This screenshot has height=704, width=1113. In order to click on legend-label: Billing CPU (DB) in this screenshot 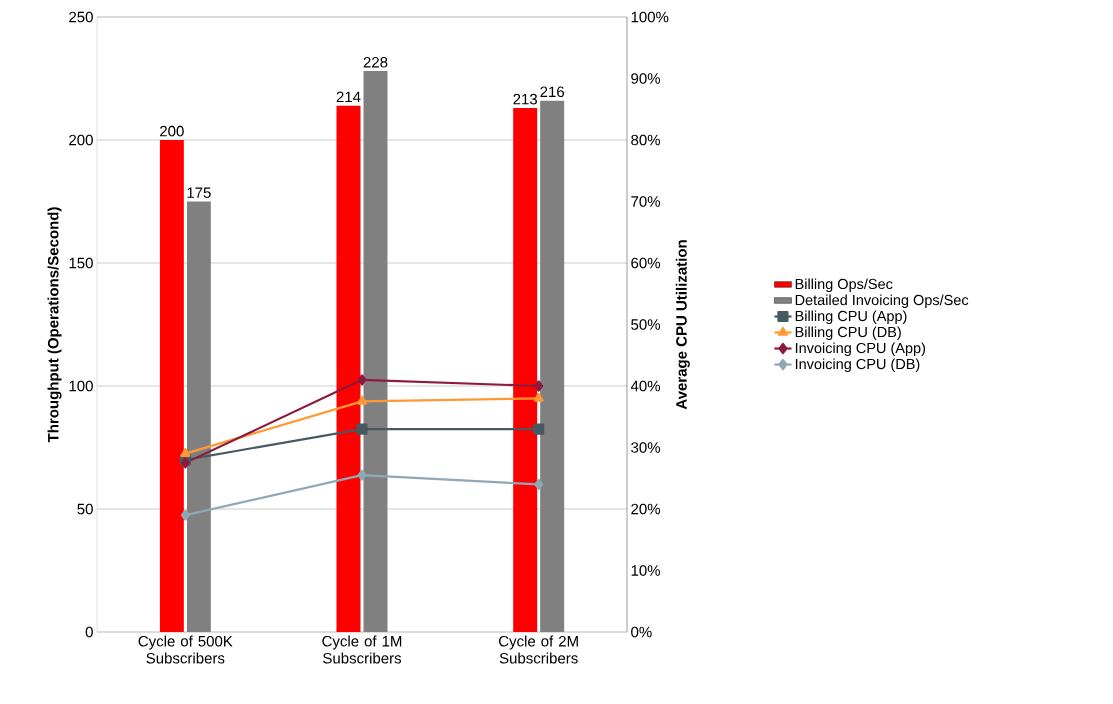, I will do `click(848, 333)`.